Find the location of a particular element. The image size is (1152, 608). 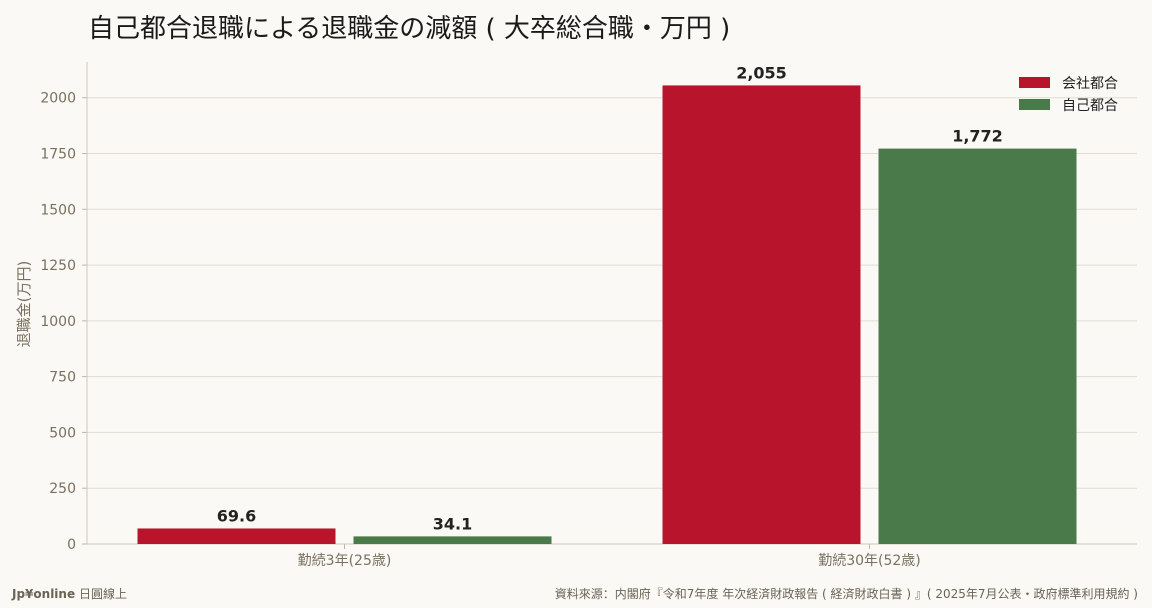

legend-label: 会社都合 is located at coordinates (1090, 84).